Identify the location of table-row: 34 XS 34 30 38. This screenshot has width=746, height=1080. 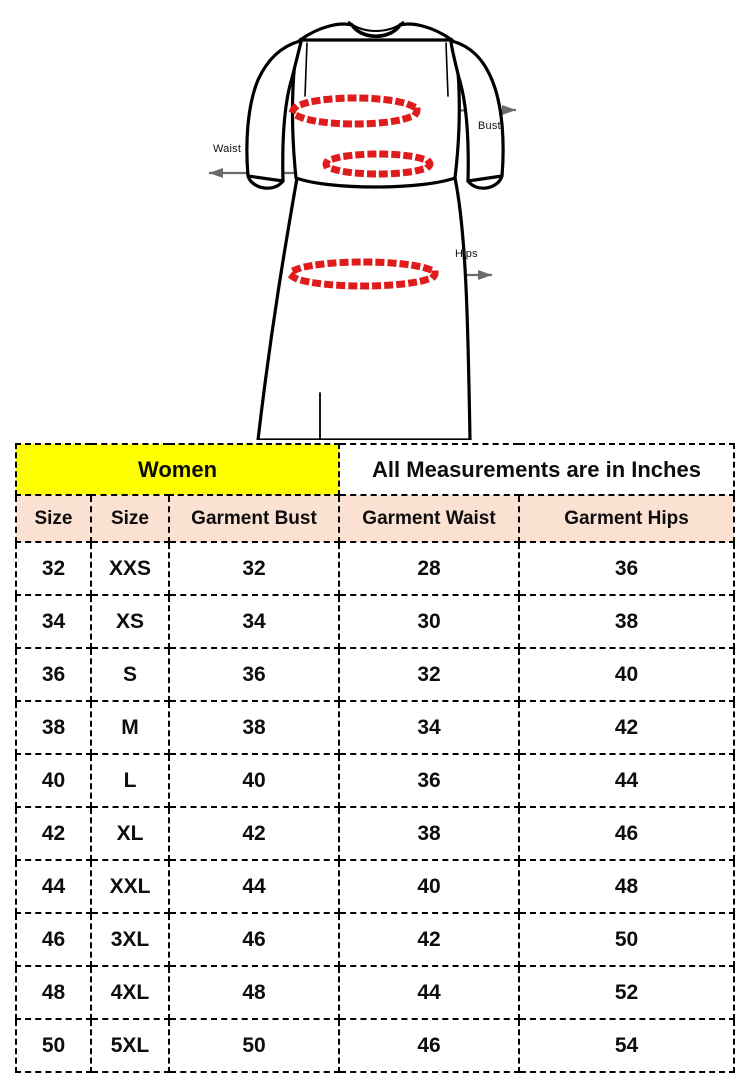
(375, 621).